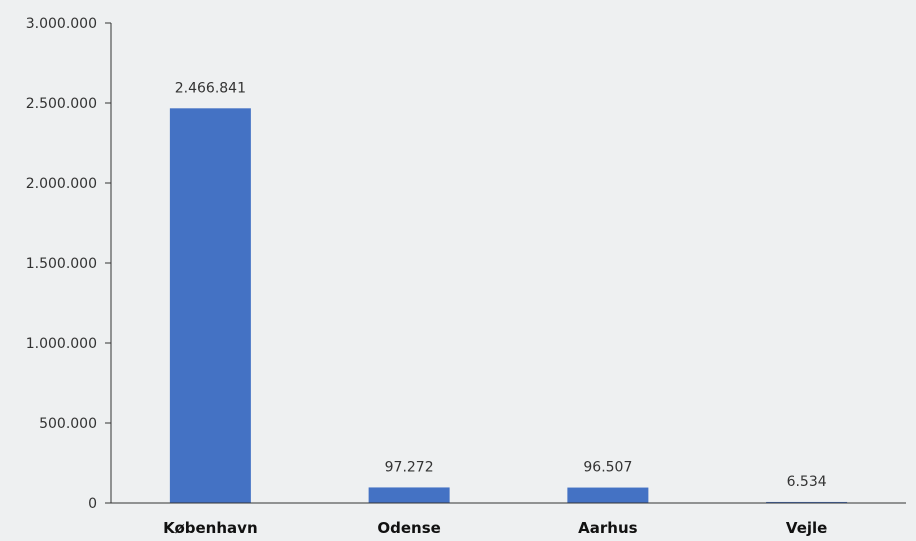  What do you see at coordinates (508, 519) in the screenshot?
I see `x-axis: København Odense Aarhus Vejle` at bounding box center [508, 519].